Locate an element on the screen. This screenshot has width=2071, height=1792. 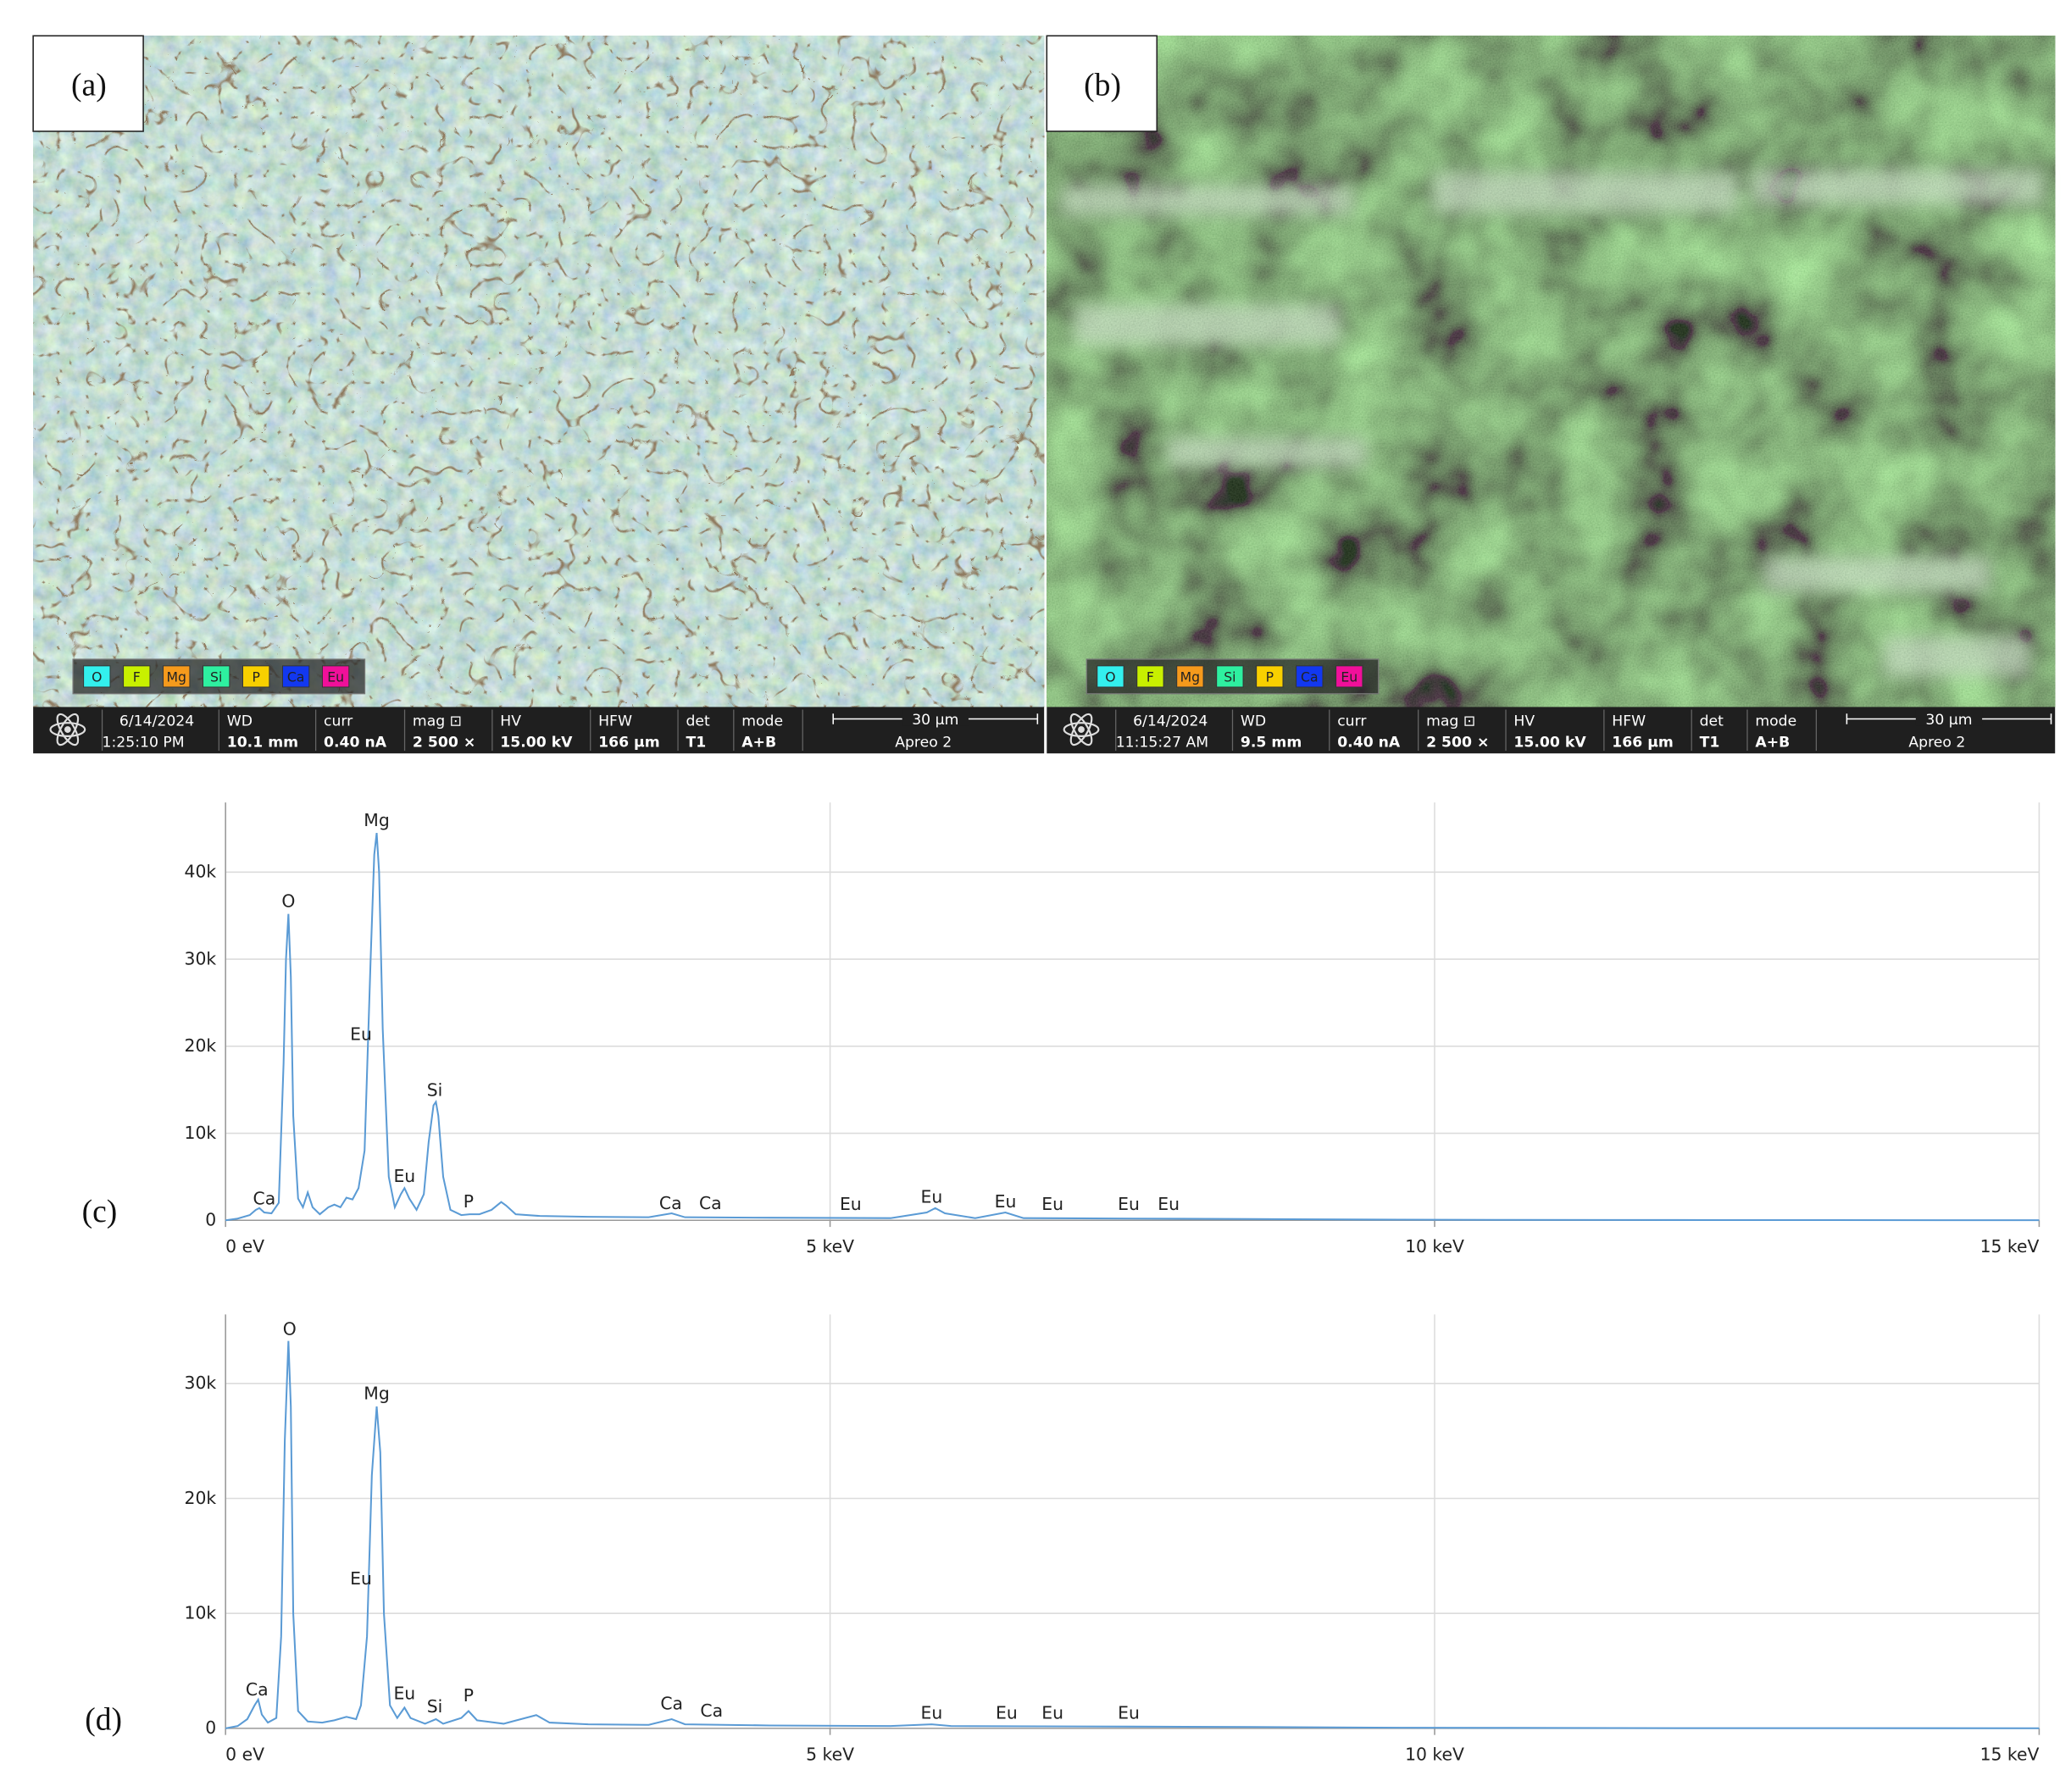
peak-label: Si is located at coordinates (435, 1090).